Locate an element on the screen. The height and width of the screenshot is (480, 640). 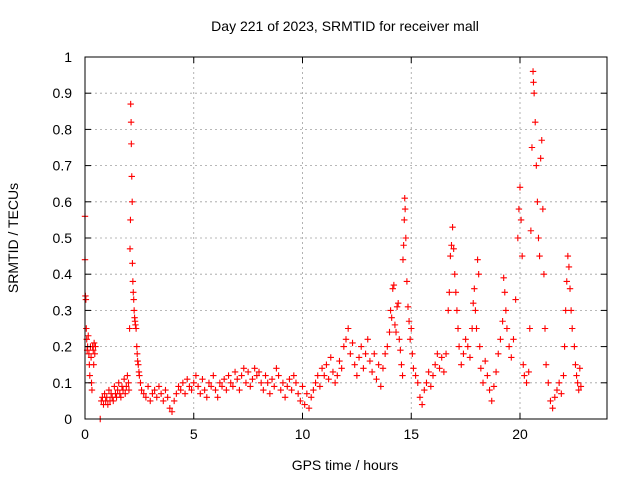
y-tick-label: 0.5 is located at coordinates (63, 238).